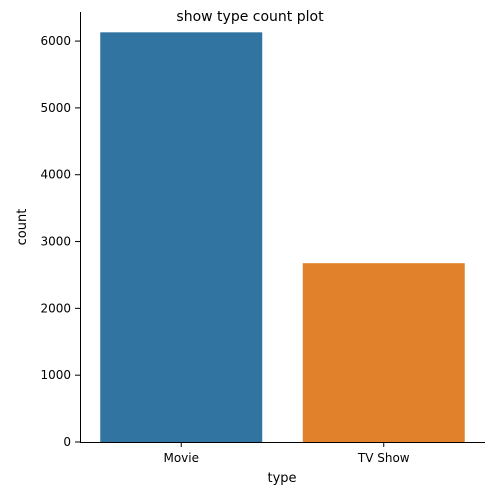 This screenshot has width=500, height=500. Describe the element at coordinates (55, 175) in the screenshot. I see `y-tick-label: 4000` at that location.